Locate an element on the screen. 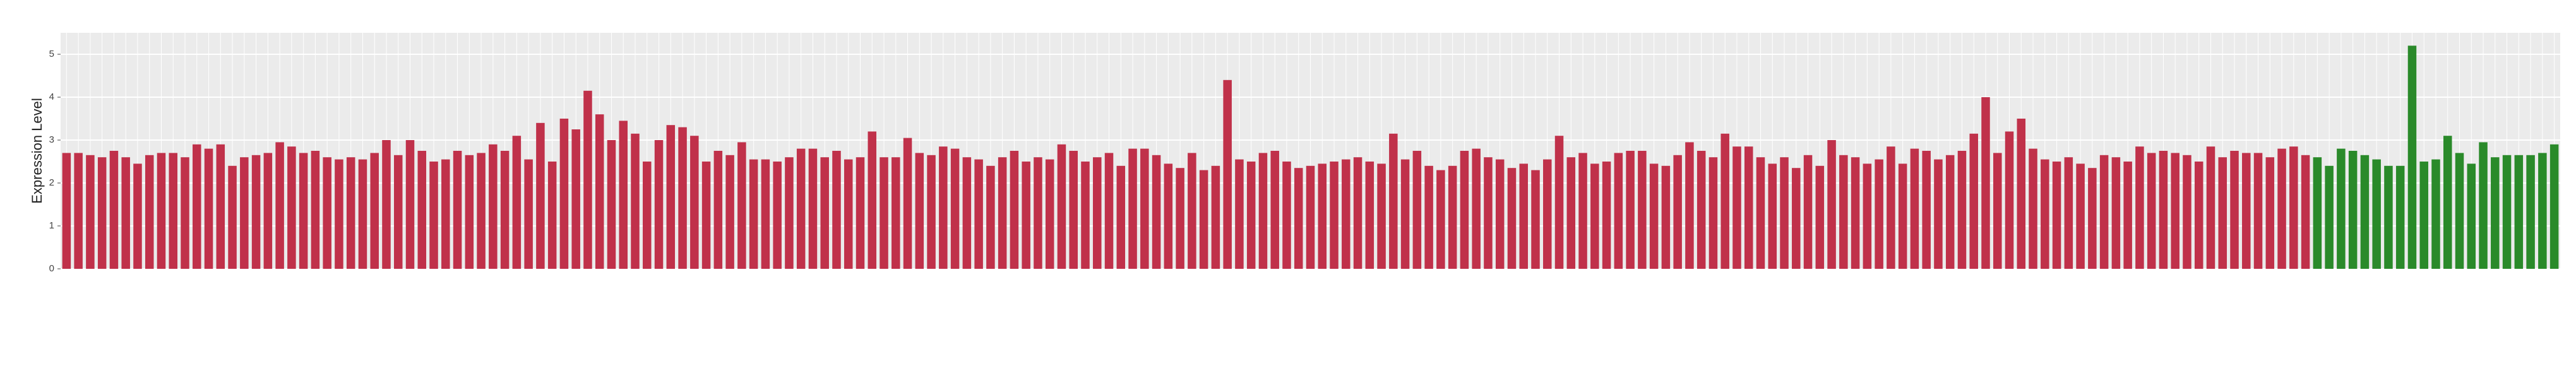  y-tick-label: 0 is located at coordinates (51, 268).